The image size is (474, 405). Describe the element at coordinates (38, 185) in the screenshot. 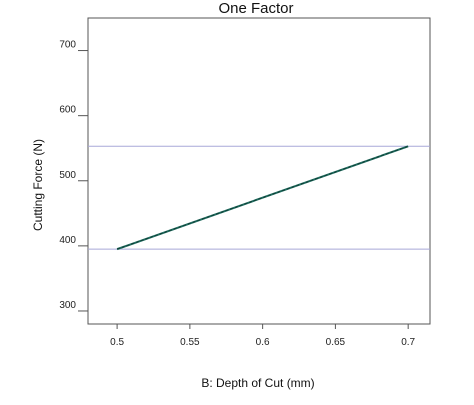

I see `y-axis-label: Cutting Force (N)` at that location.